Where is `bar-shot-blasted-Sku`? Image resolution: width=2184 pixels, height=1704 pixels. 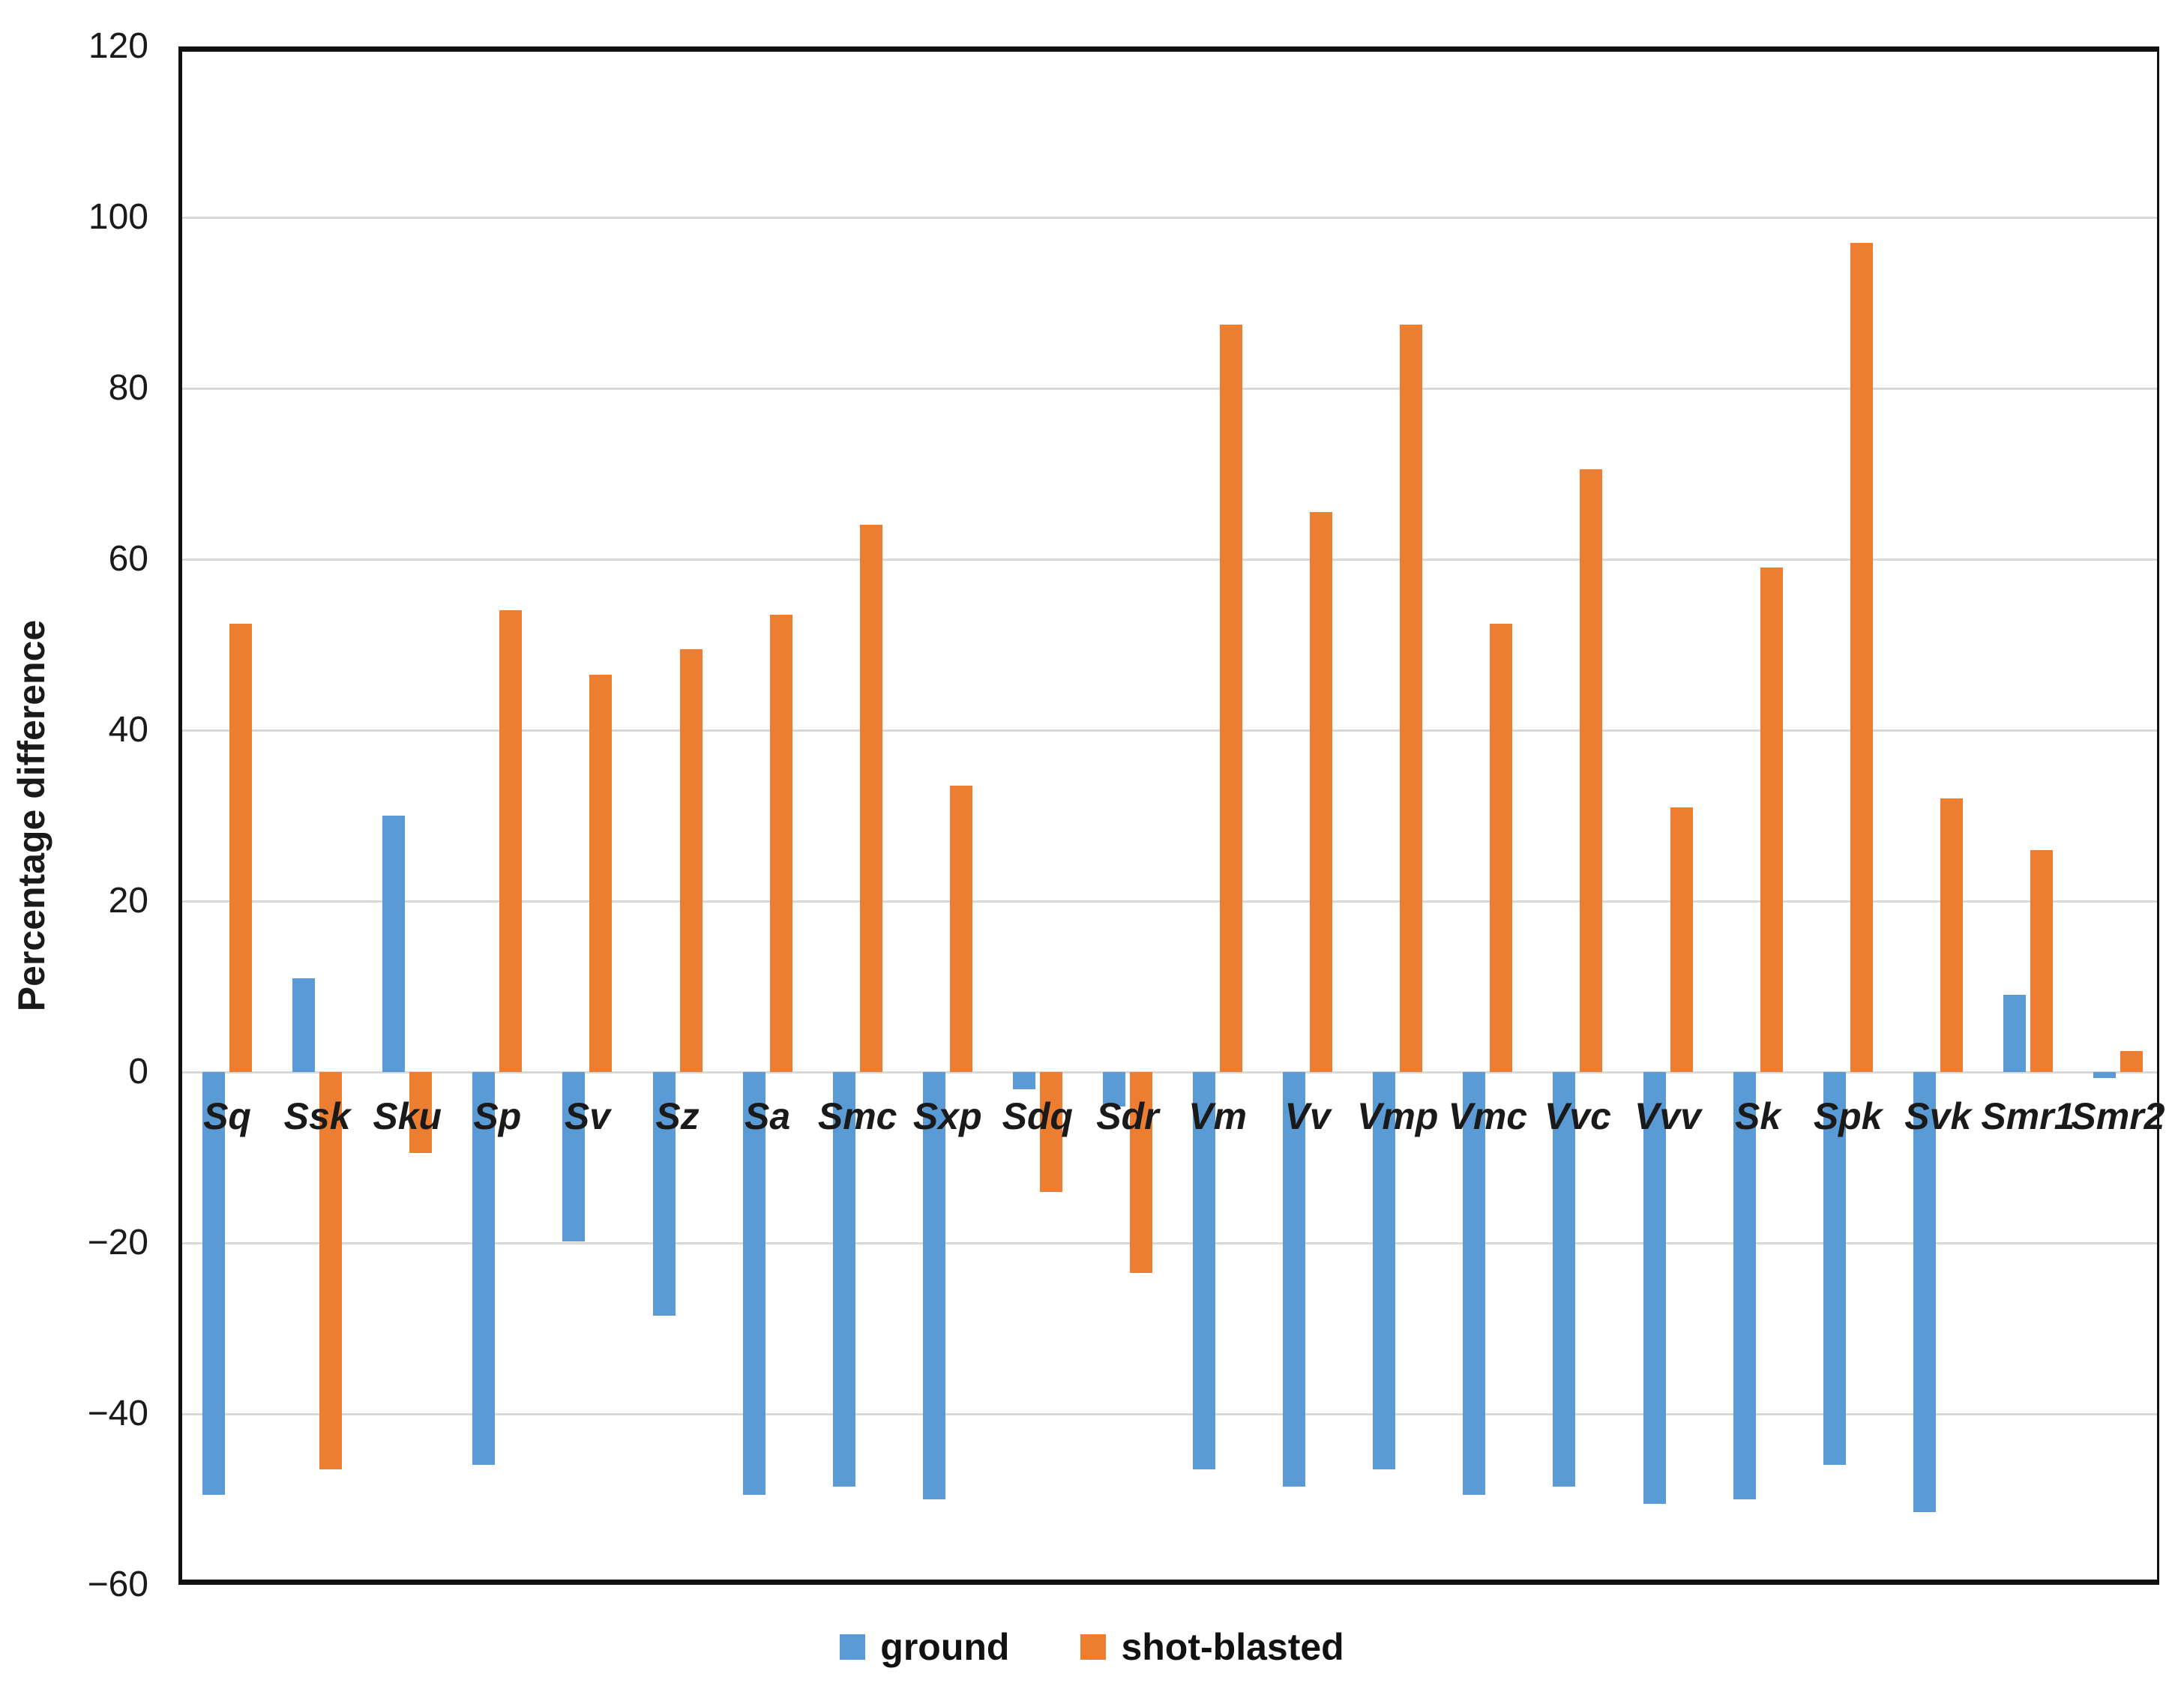 bar-shot-blasted-Sku is located at coordinates (421, 1113).